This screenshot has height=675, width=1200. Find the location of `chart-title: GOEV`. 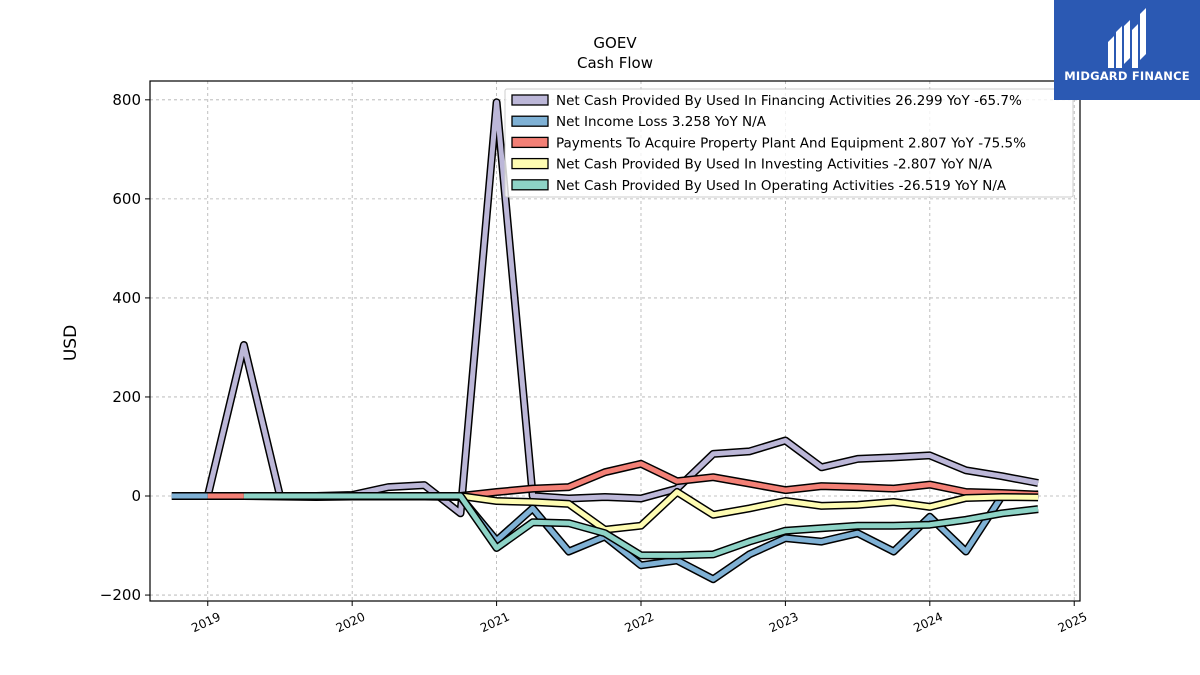

chart-title: GOEV is located at coordinates (615, 43).